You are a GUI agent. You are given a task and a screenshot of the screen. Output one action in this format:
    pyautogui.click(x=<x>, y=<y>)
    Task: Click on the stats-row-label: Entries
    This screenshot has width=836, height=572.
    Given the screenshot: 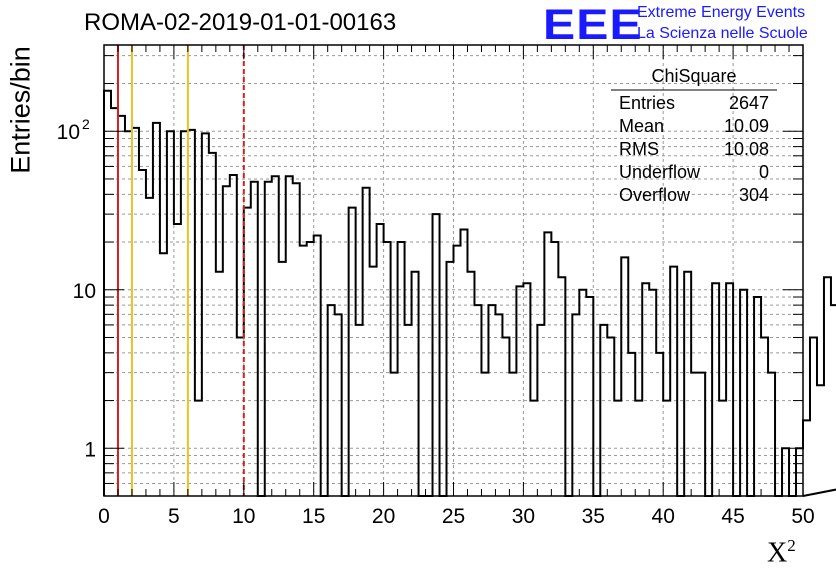 What is the action you would take?
    pyautogui.click(x=647, y=103)
    